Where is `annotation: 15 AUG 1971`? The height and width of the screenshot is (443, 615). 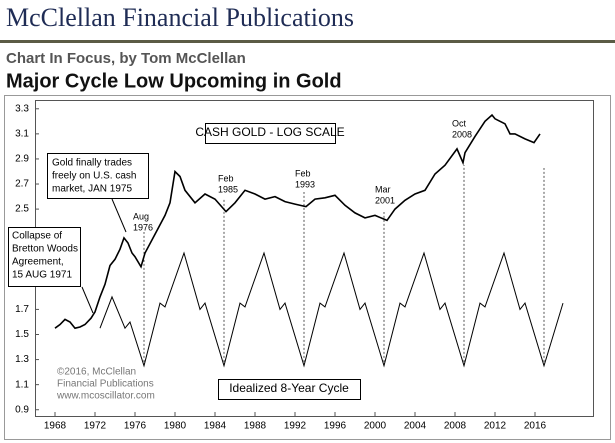 annotation: 15 AUG 1971 is located at coordinates (42, 275).